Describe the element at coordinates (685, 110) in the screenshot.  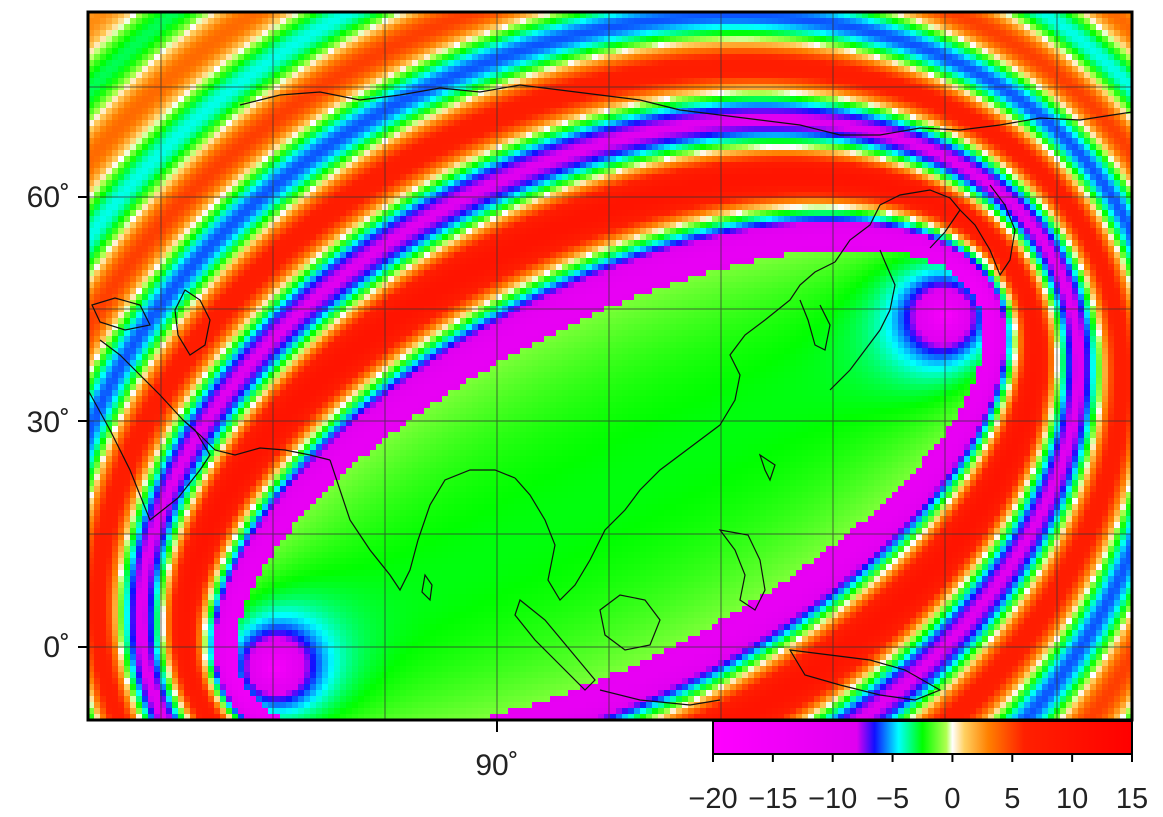
I see `coastline-arctic` at that location.